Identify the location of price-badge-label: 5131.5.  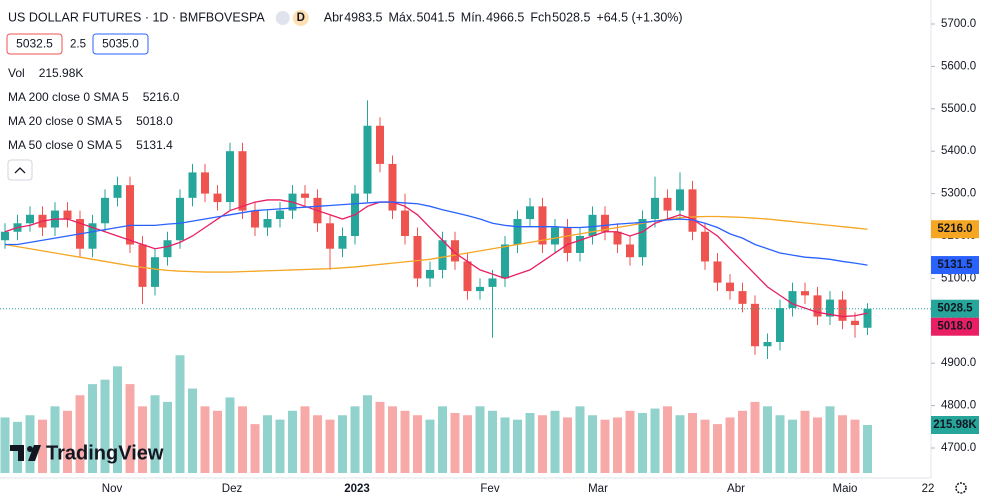
(955, 265).